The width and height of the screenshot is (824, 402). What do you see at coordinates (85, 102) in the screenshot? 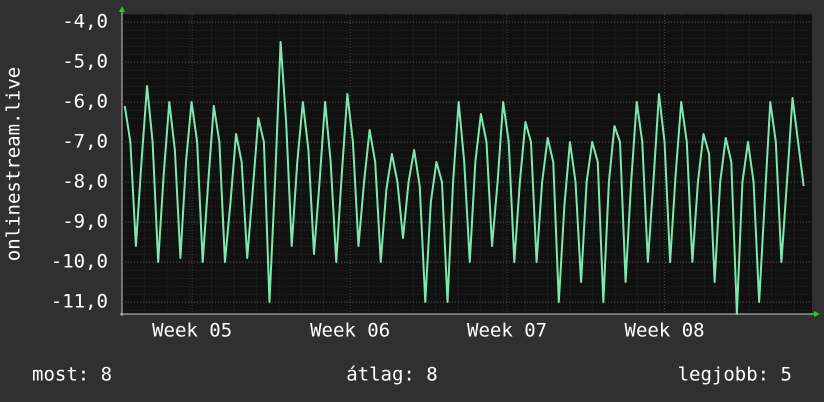
I see `y-tick-label: -6,0` at bounding box center [85, 102].